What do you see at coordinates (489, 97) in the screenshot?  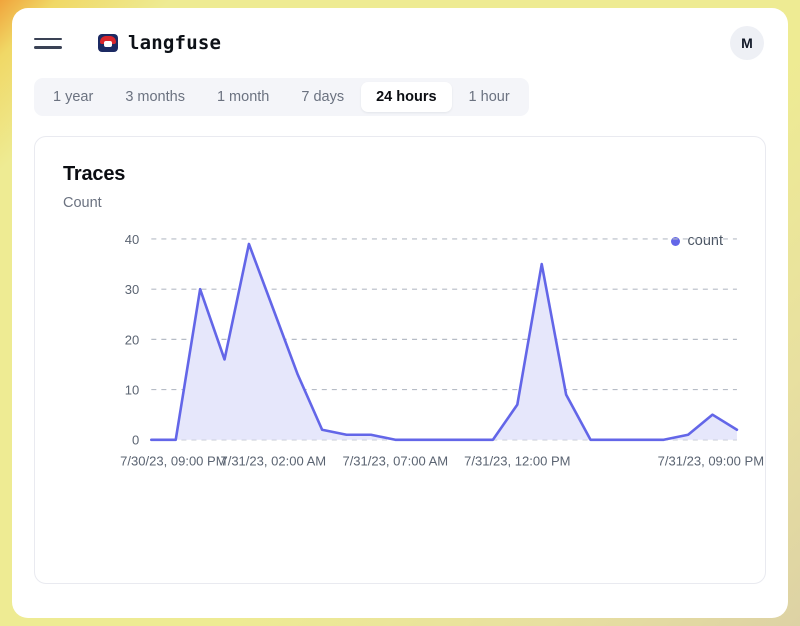 I see `tab-1-hour: 1 hour` at bounding box center [489, 97].